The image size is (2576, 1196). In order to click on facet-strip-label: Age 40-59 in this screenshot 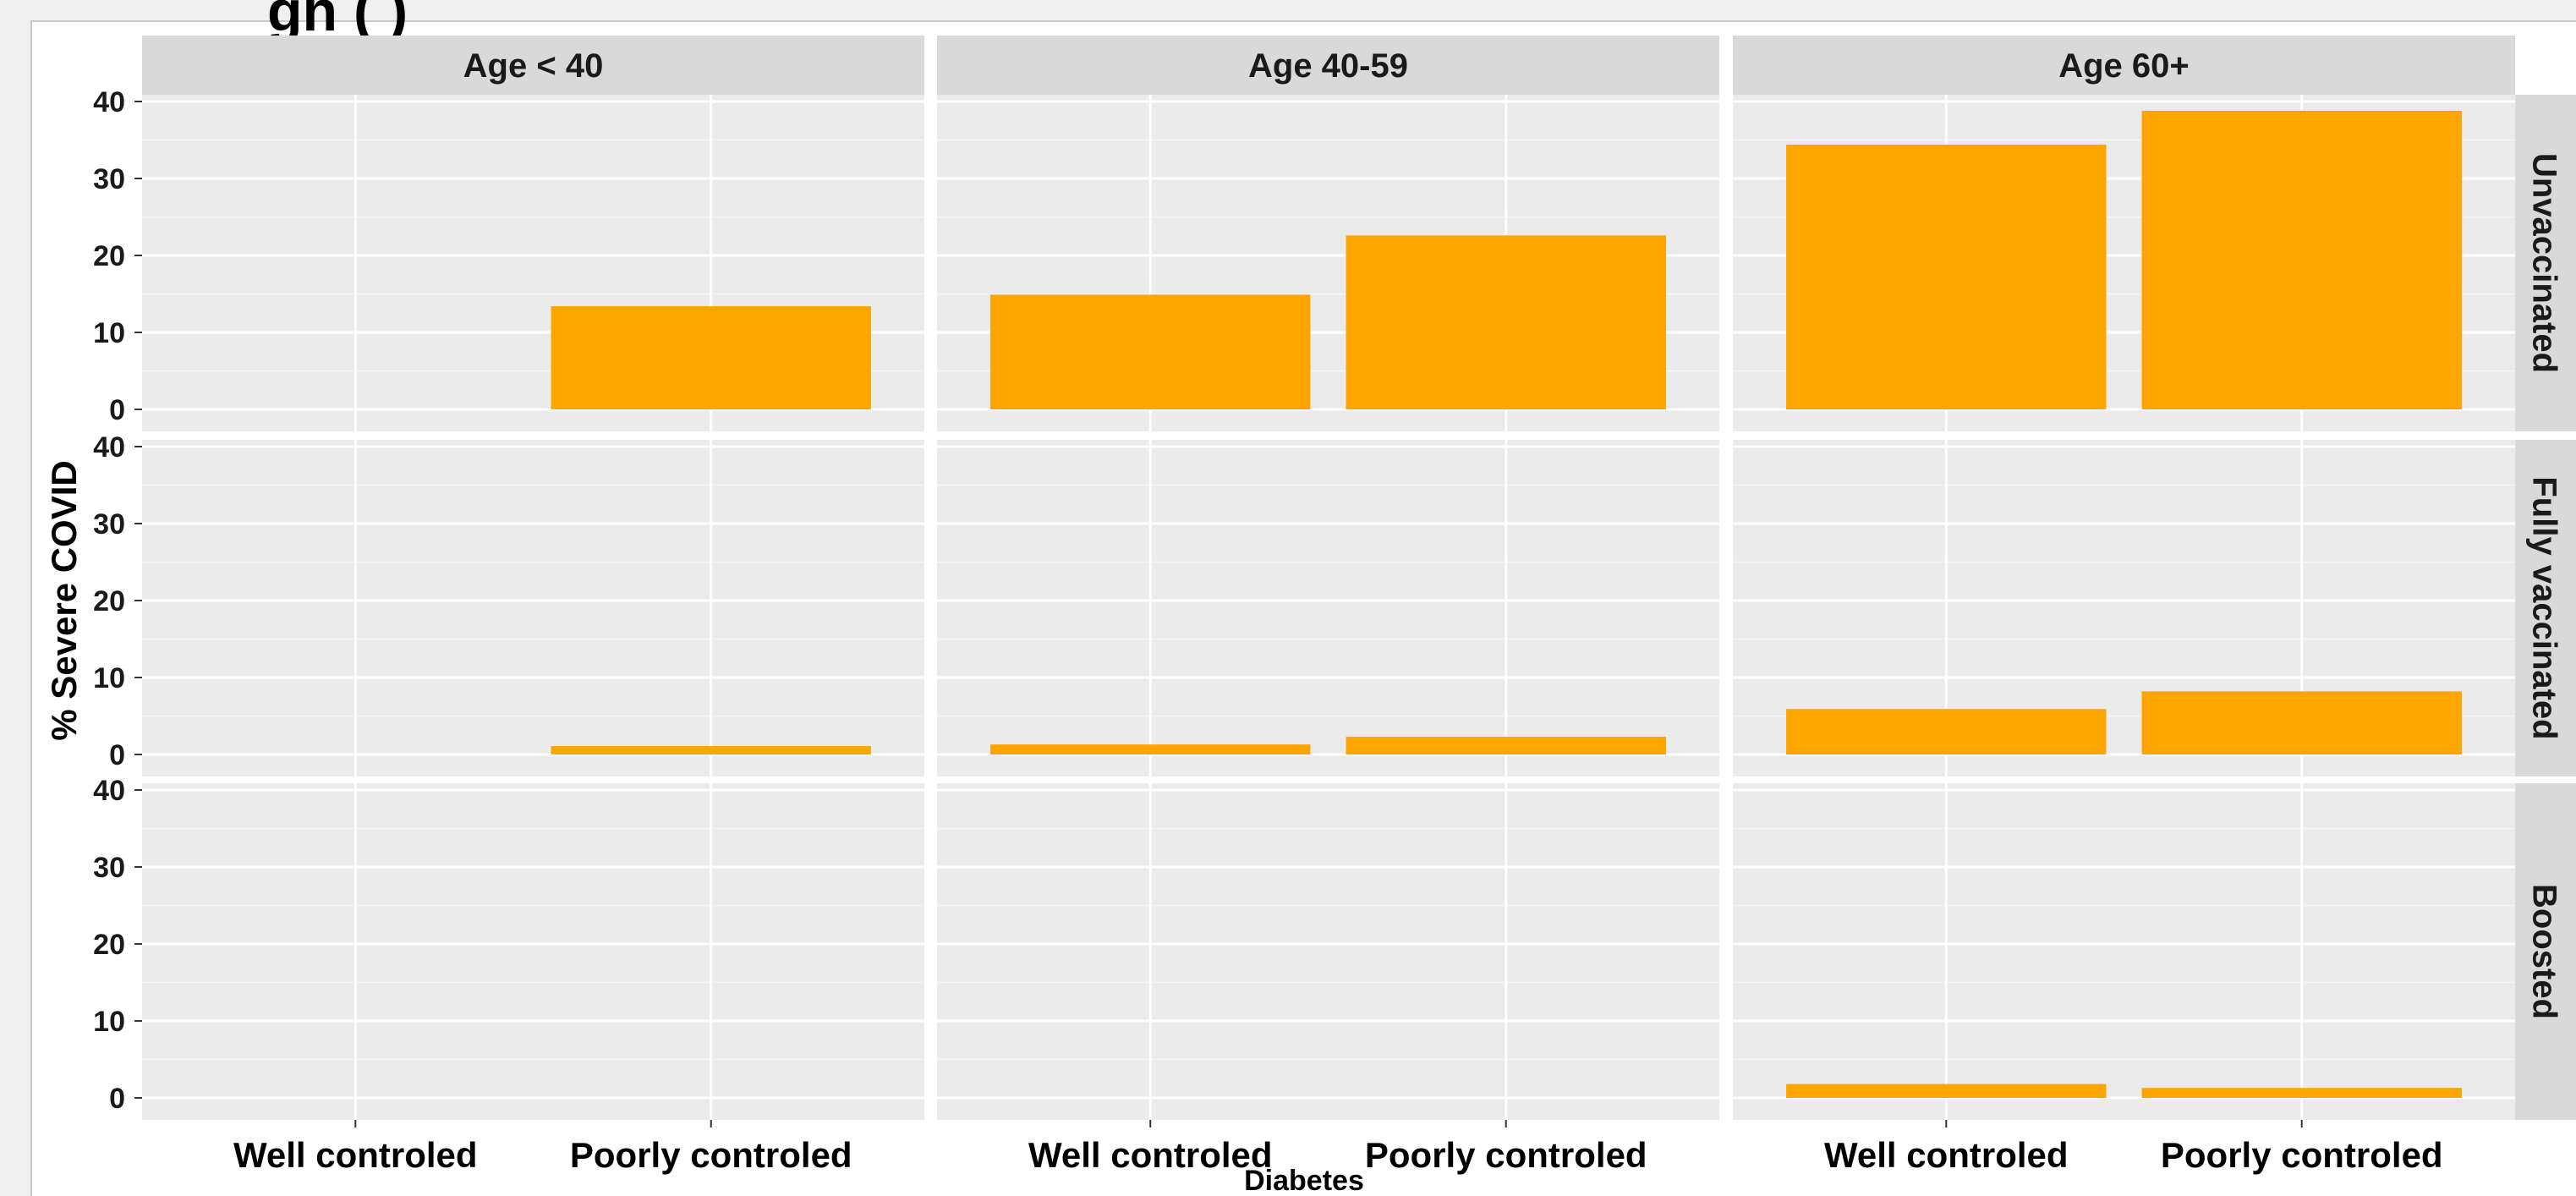, I will do `click(1328, 66)`.